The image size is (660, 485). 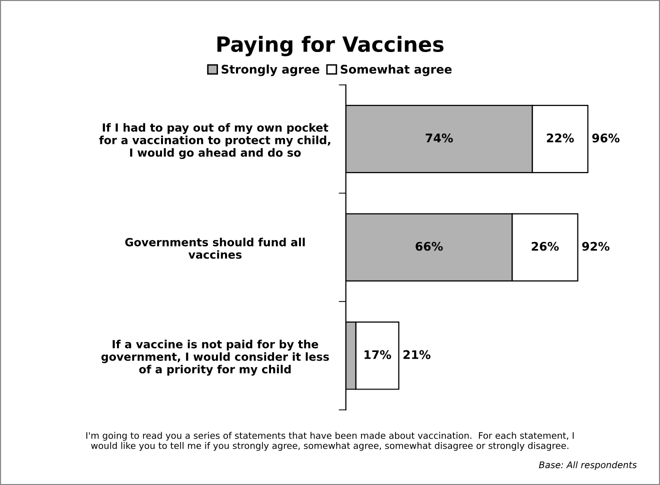 What do you see at coordinates (396, 70) in the screenshot?
I see `legend-label: Somewhat agree` at bounding box center [396, 70].